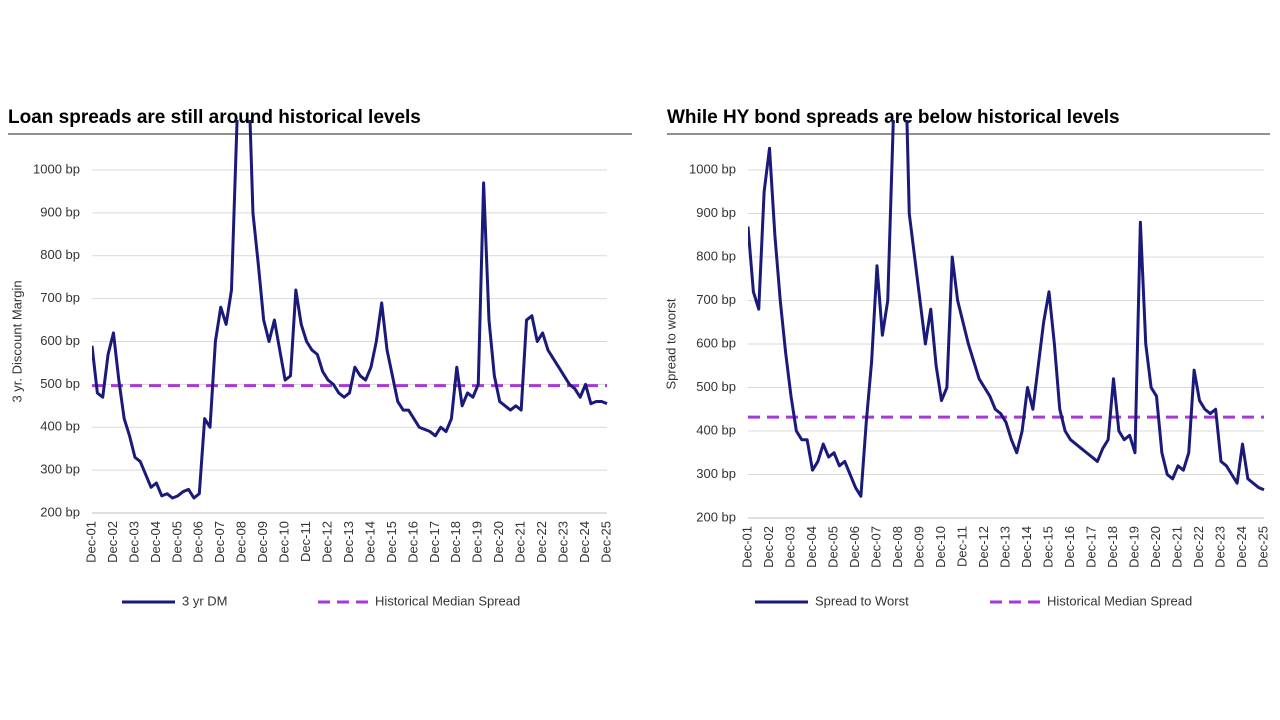 This screenshot has height=720, width=1280. Describe the element at coordinates (16, 341) in the screenshot. I see `y-axis-label: 3 yr. Discount Margin` at that location.